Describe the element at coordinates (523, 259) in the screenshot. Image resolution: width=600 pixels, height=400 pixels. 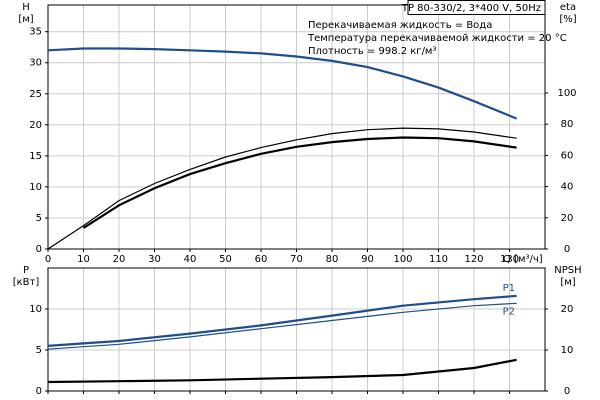
I see `x-label: Q [м³/ч]` at that location.